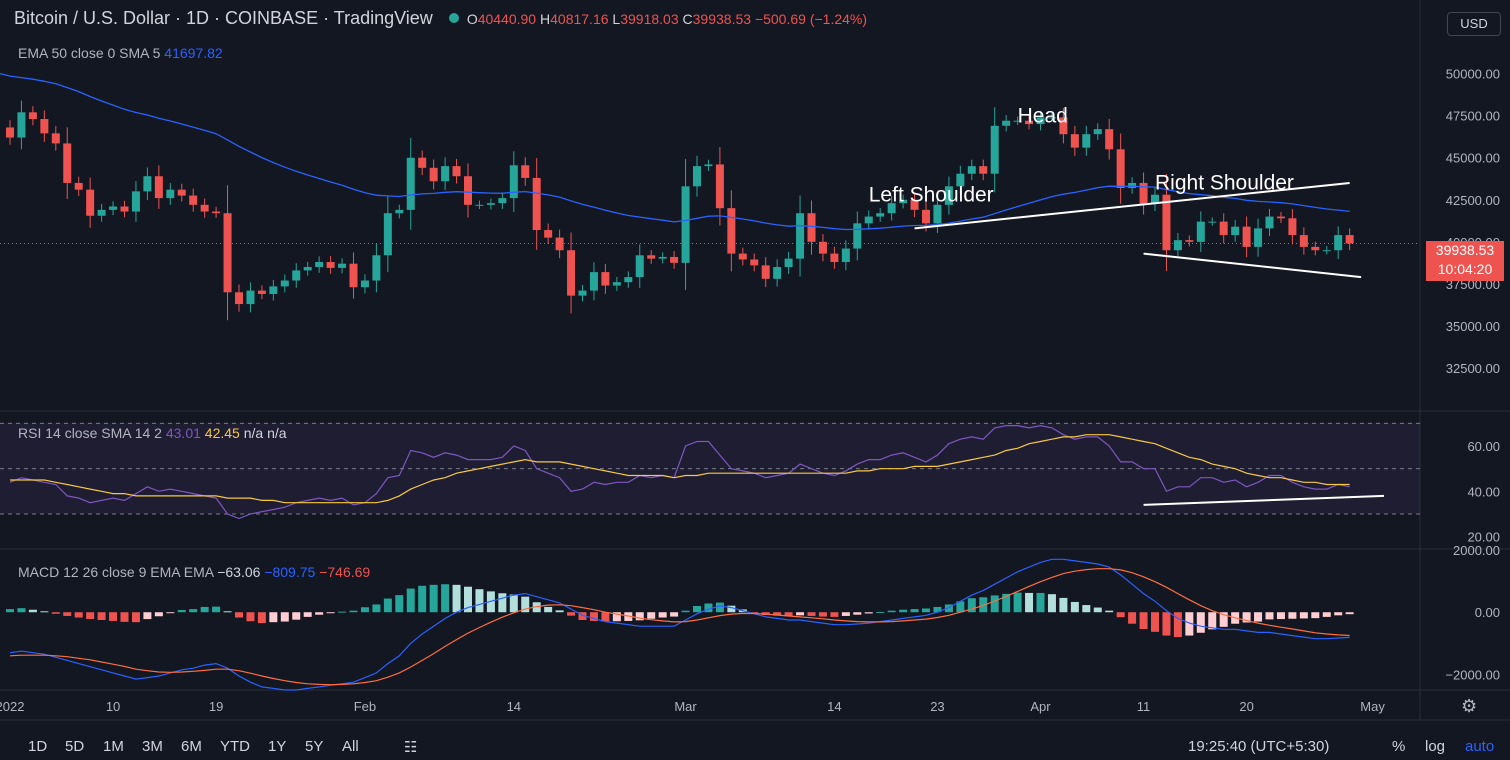 Image resolution: width=1510 pixels, height=760 pixels. Describe the element at coordinates (239, 572) in the screenshot. I see `macd-histogram-value: −63.06` at that location.